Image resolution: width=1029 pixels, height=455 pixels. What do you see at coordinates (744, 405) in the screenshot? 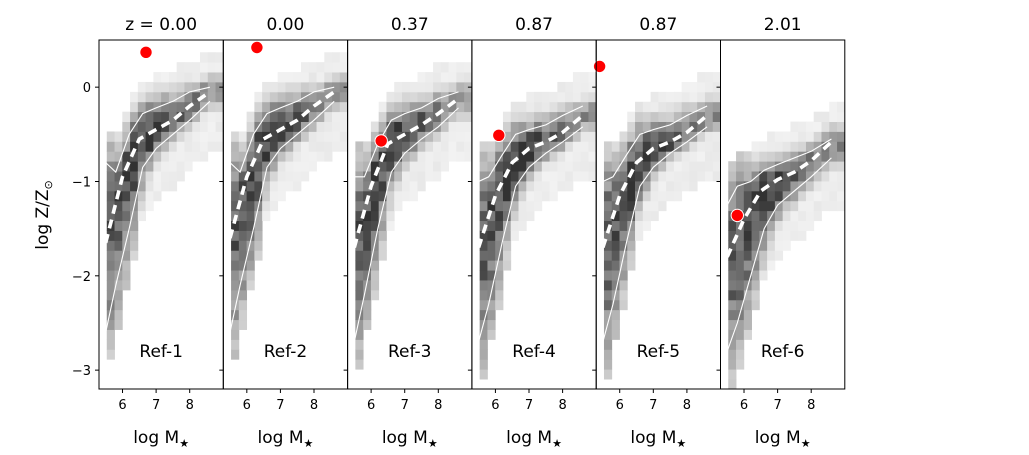
I see `x-tick-label: 6` at bounding box center [744, 405].